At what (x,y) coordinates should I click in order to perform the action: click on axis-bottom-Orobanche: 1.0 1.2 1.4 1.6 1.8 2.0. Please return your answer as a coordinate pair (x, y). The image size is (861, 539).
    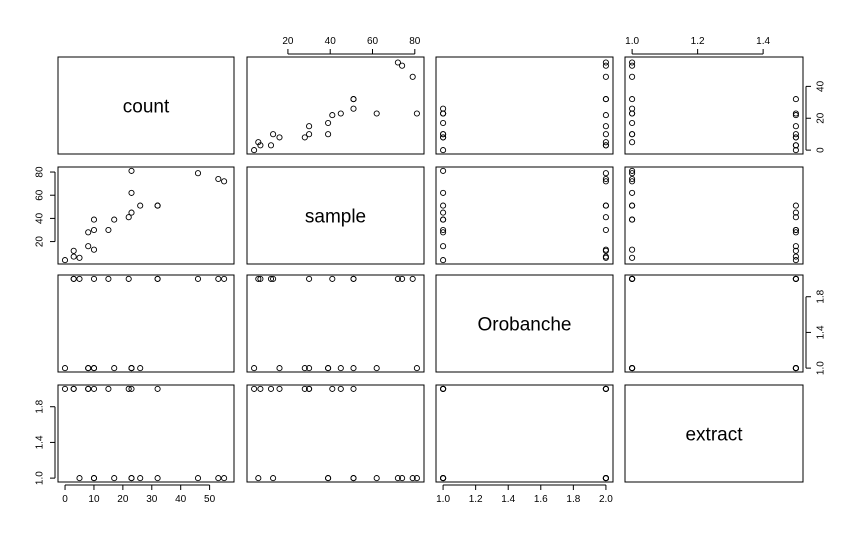
    Looking at the image, I should click on (524, 494).